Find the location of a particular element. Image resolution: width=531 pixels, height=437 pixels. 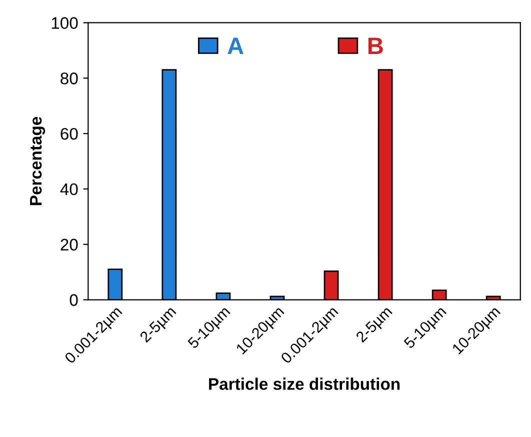

x-axis-title: Particle size distribution is located at coordinates (304, 384).